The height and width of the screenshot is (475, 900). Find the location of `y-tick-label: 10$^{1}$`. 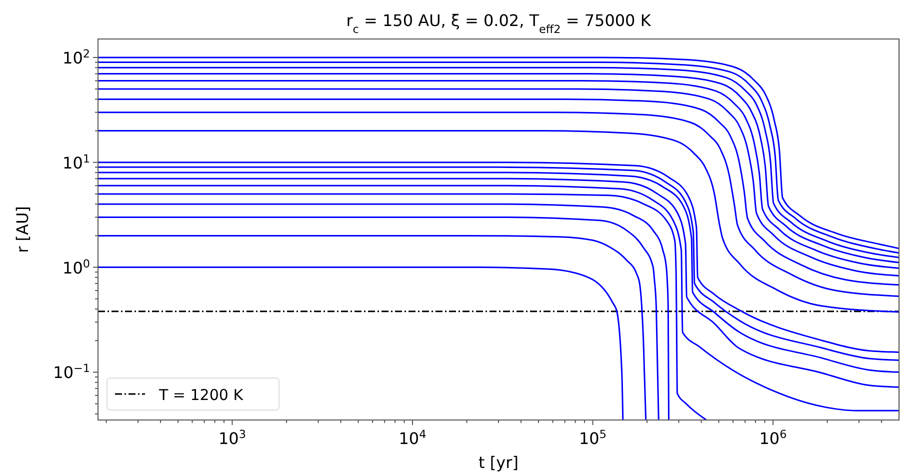

y-tick-label: 10$^{1}$ is located at coordinates (76, 162).